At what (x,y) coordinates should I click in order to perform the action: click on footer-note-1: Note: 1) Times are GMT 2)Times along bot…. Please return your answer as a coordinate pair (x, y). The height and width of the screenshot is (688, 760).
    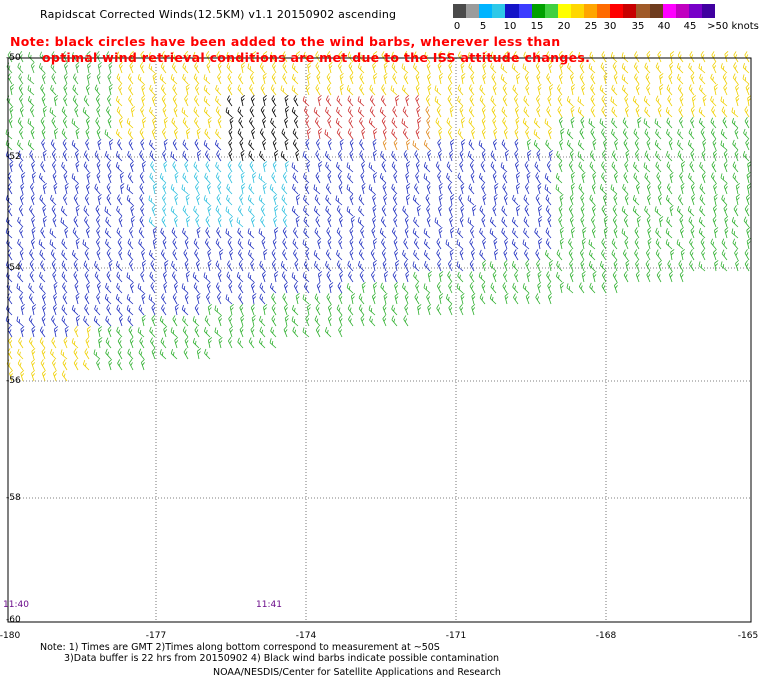
    Looking at the image, I should click on (240, 647).